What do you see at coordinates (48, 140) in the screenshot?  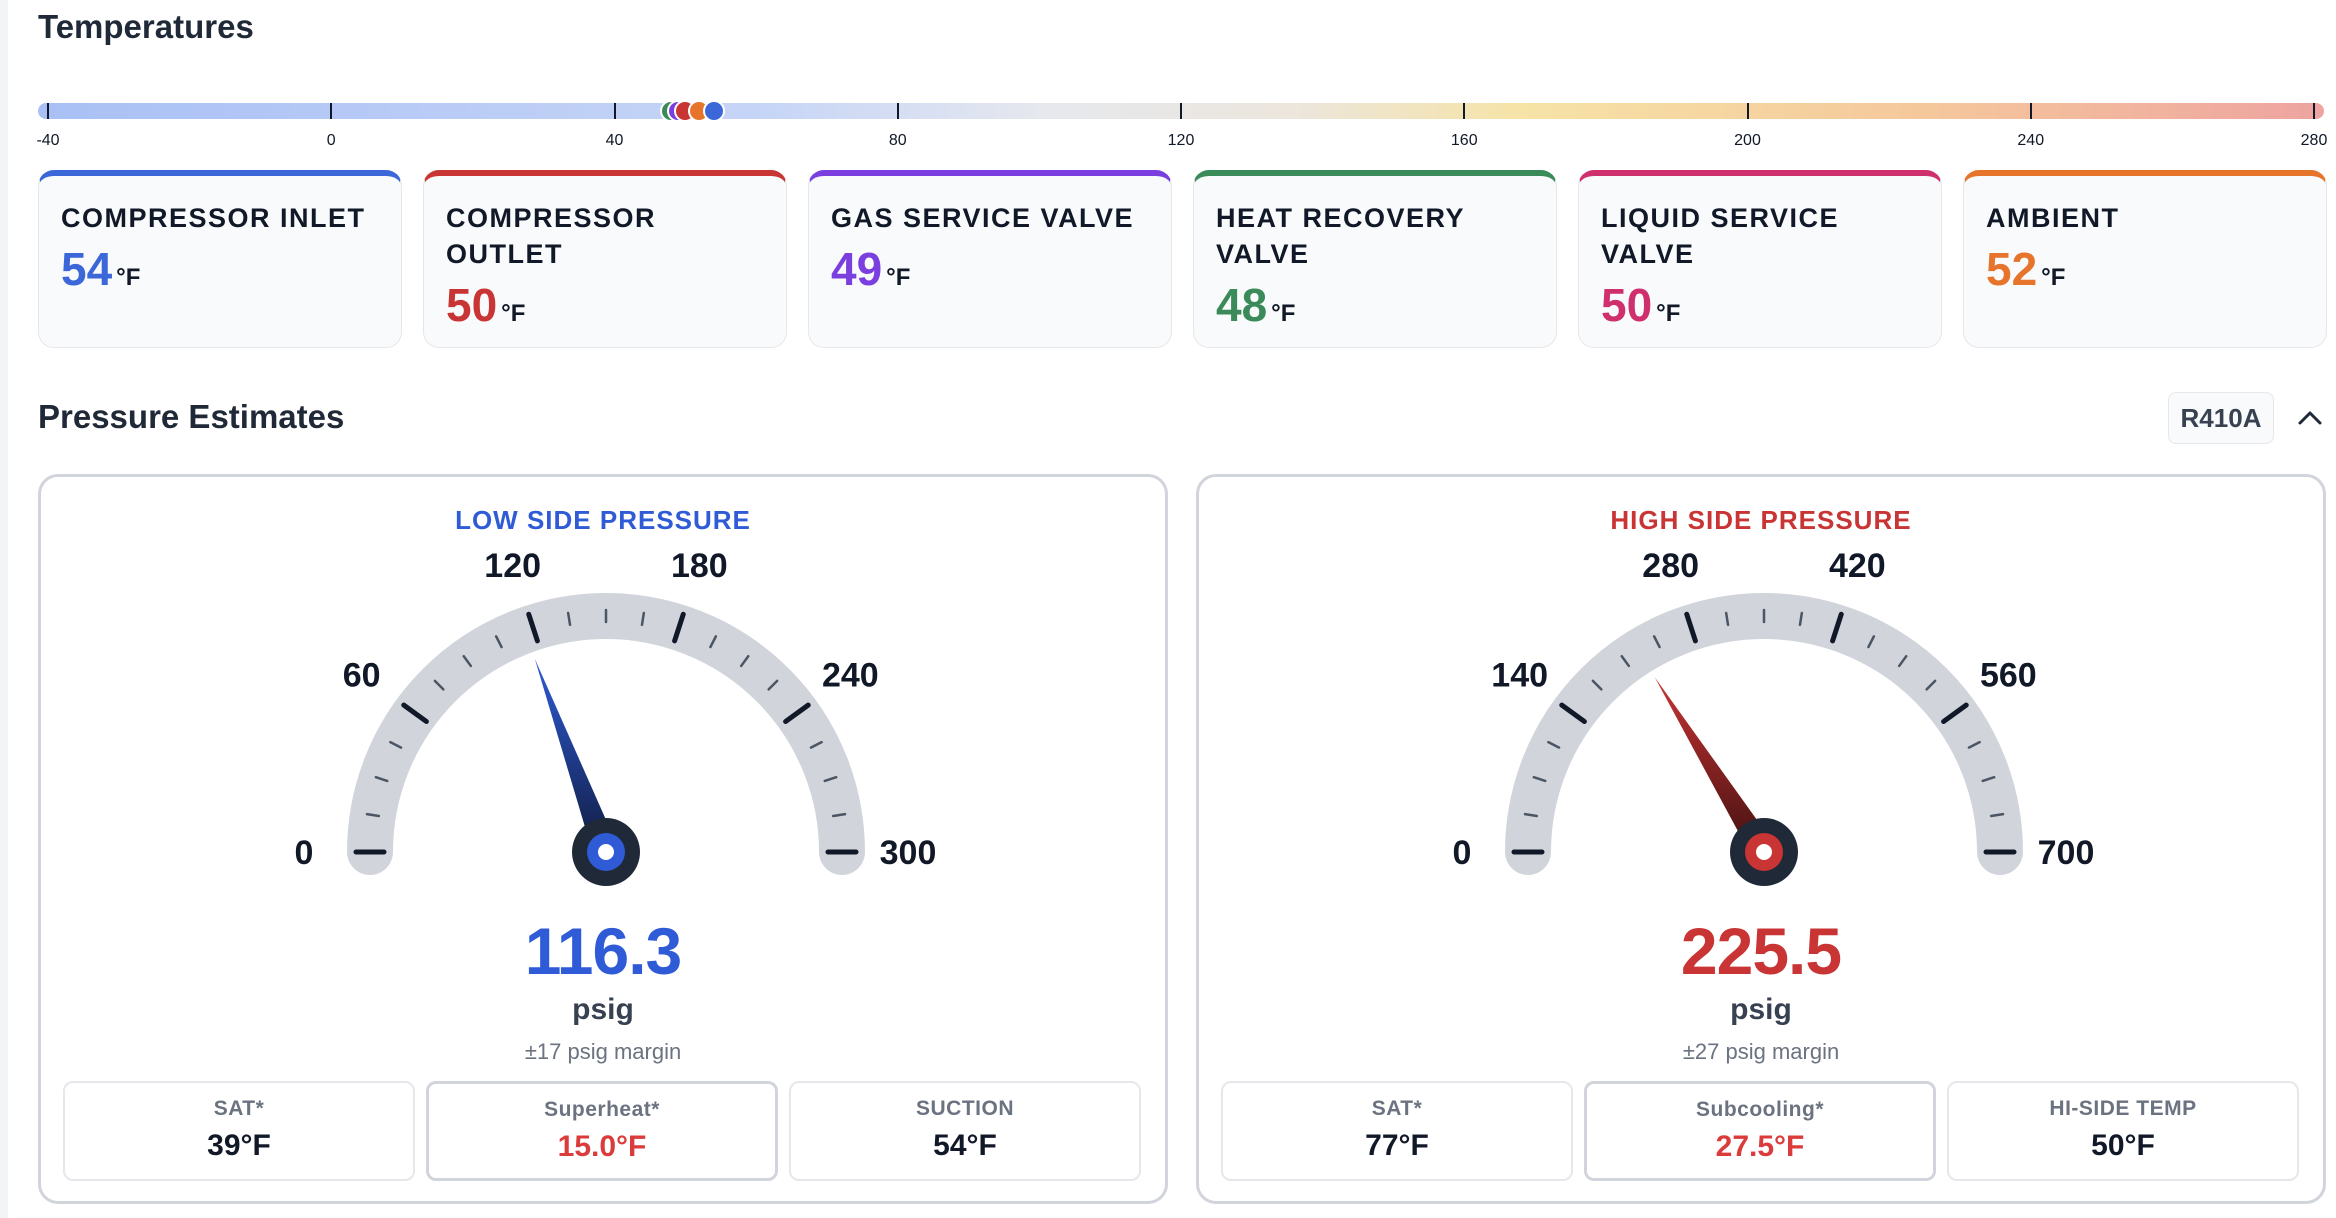 I see `scale-tick-label: -40` at bounding box center [48, 140].